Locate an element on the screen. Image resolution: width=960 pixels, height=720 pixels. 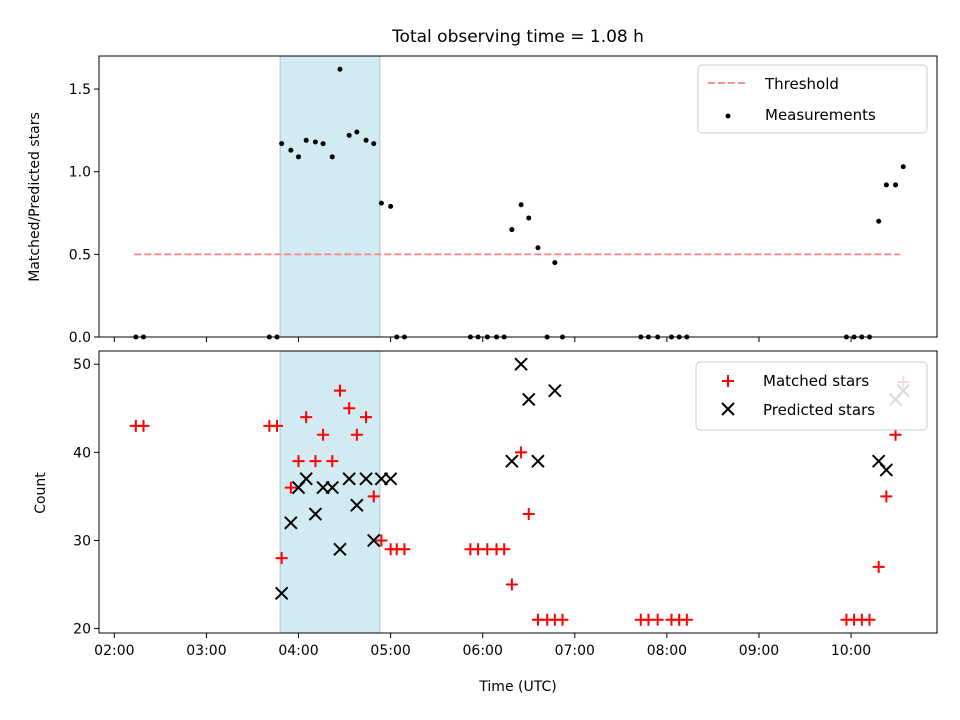
y-tick-label: 50 is located at coordinates (82, 365).